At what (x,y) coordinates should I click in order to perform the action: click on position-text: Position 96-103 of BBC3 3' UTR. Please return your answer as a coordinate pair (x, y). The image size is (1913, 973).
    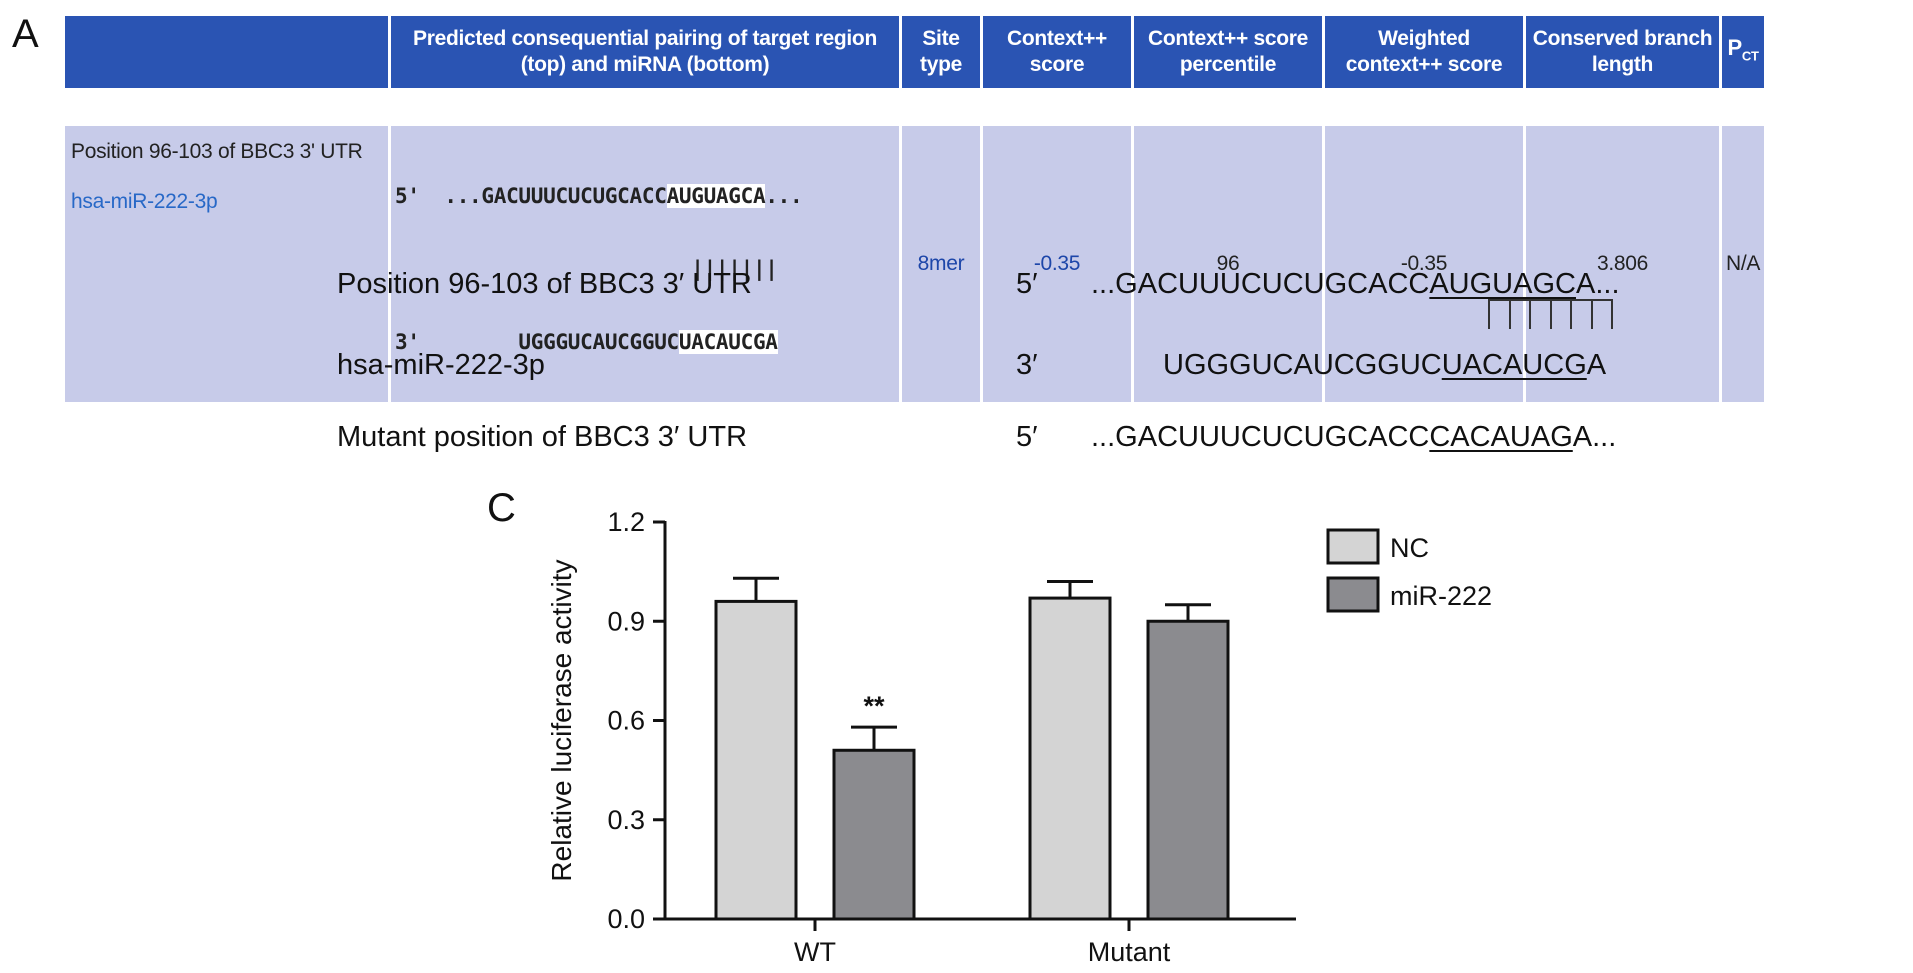
    Looking at the image, I should click on (217, 151).